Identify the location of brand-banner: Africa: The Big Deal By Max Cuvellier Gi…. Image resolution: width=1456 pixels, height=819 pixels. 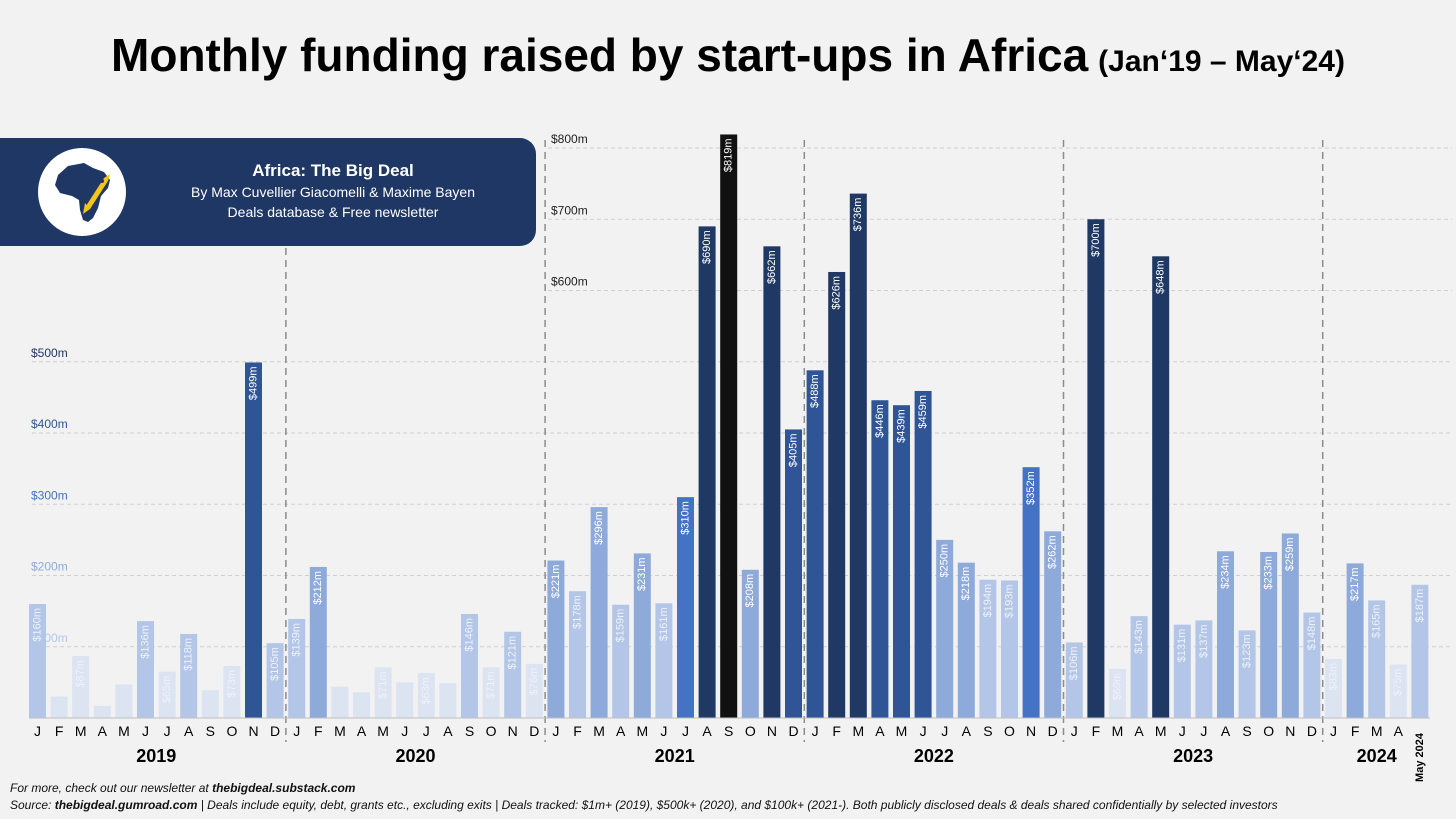
(268, 192).